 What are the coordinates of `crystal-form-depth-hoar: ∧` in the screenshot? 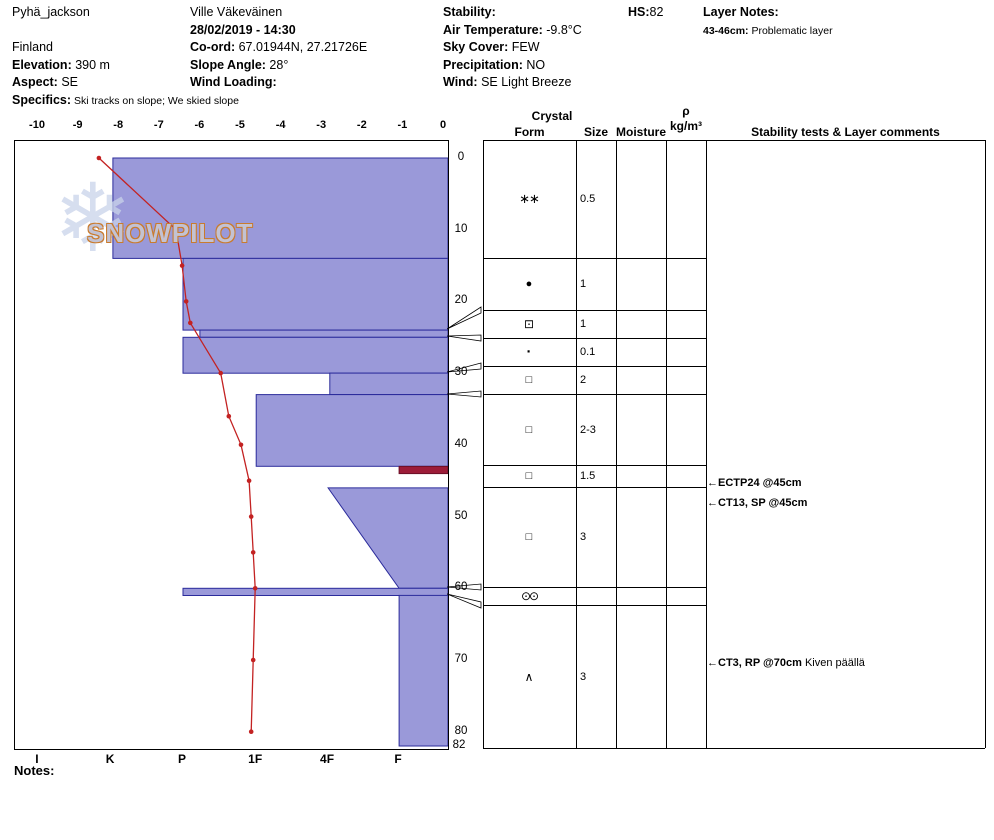 It's located at (529, 676).